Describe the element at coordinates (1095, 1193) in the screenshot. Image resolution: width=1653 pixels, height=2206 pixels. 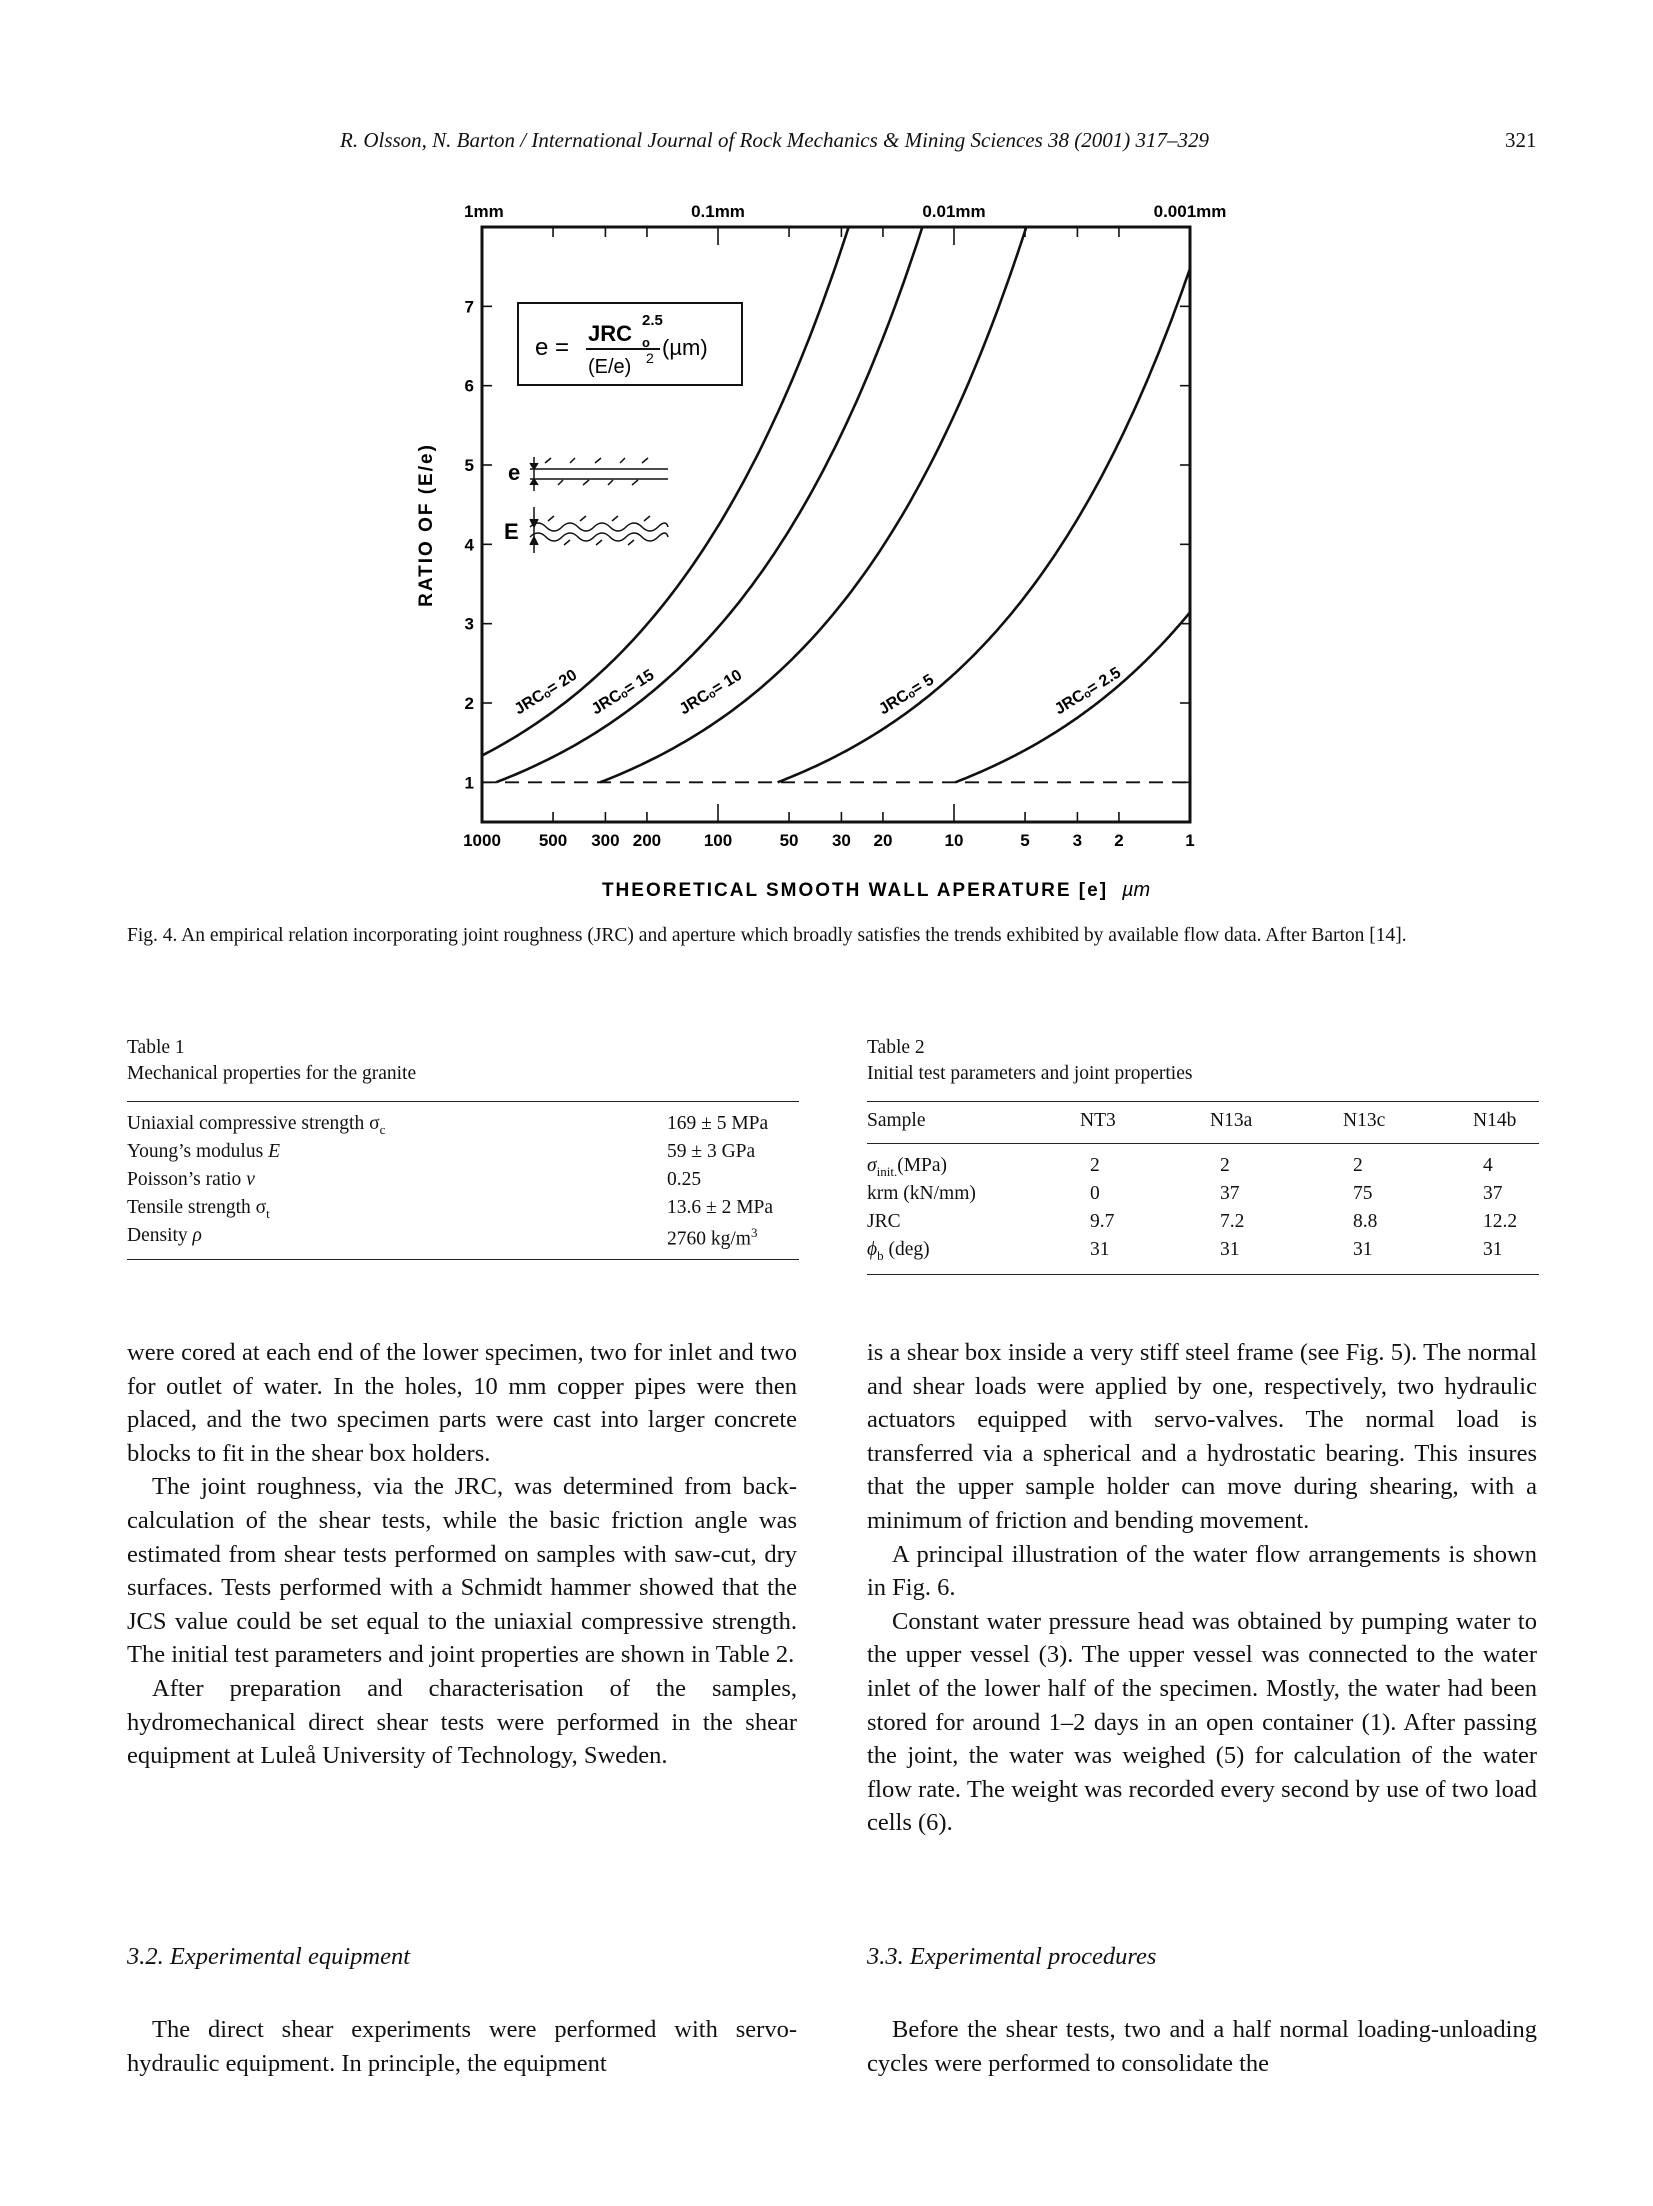
I see `table2-cell: 0` at that location.